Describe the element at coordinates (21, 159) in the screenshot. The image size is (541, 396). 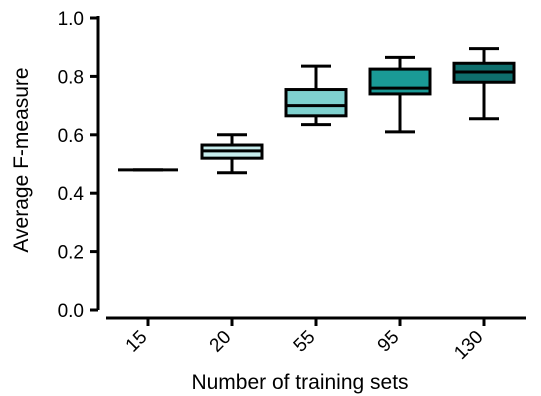
I see `y-axis-title: Average F-measure` at that location.